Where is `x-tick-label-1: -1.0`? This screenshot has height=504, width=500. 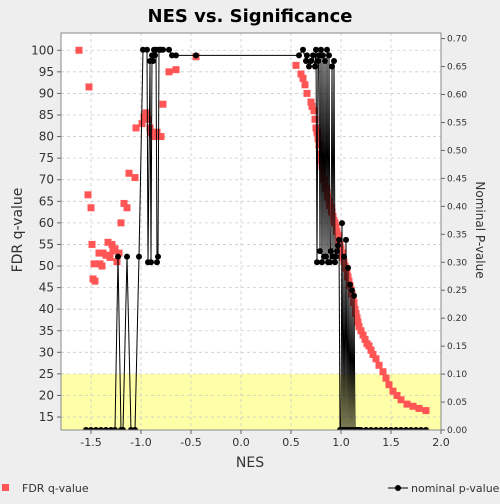 x-tick-label-1: -1.0 is located at coordinates (140, 442).